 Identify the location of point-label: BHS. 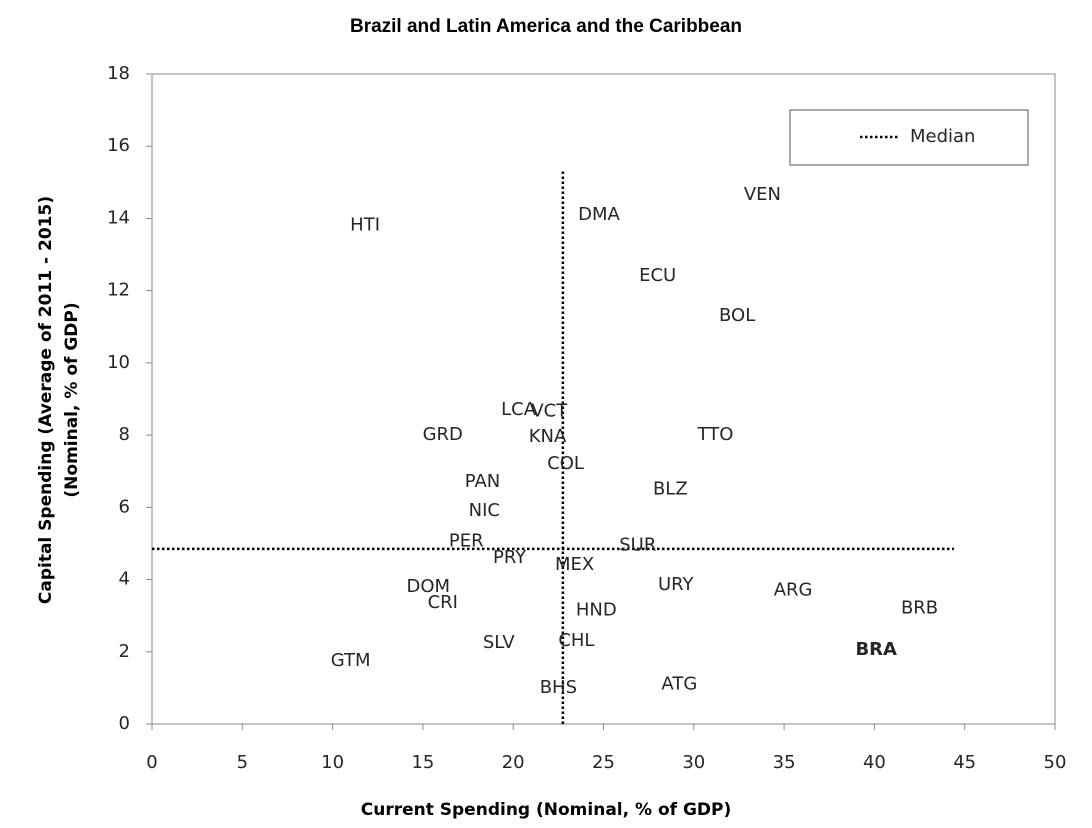
(558, 687).